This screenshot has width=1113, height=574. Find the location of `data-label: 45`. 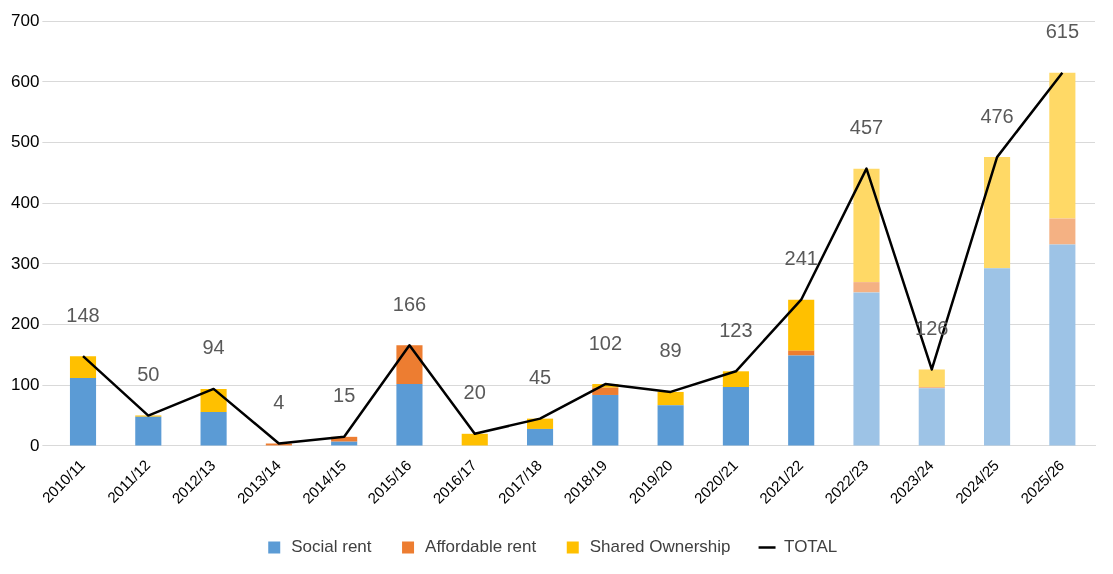

data-label: 45 is located at coordinates (540, 377).